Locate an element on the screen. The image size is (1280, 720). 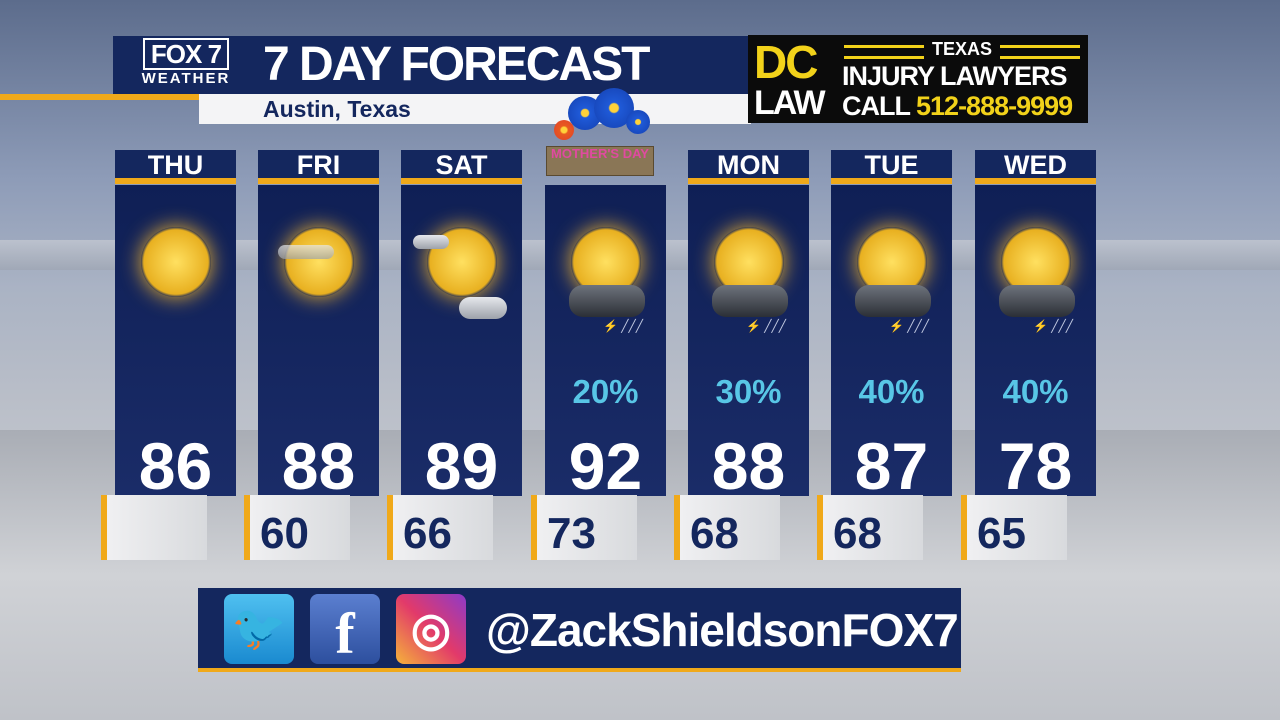
high-temp: 86 is located at coordinates (175, 466).